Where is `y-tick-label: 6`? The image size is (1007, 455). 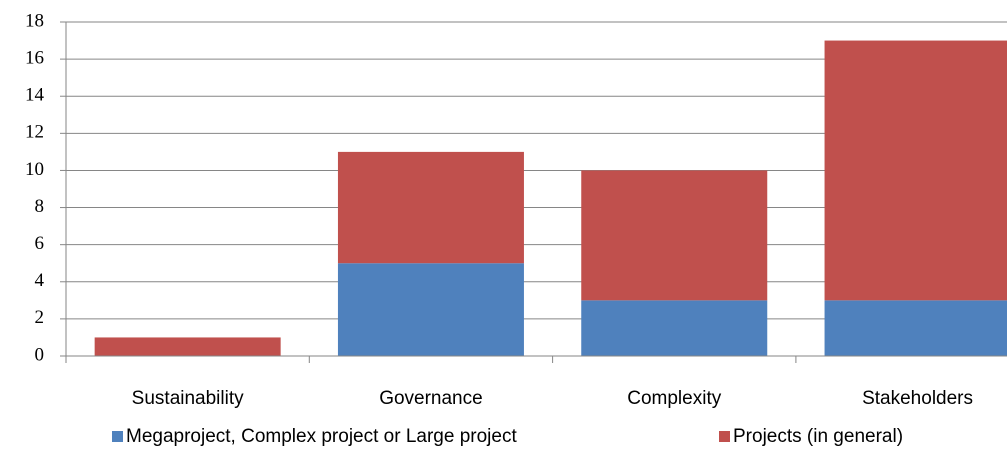
y-tick-label: 6 is located at coordinates (40, 243).